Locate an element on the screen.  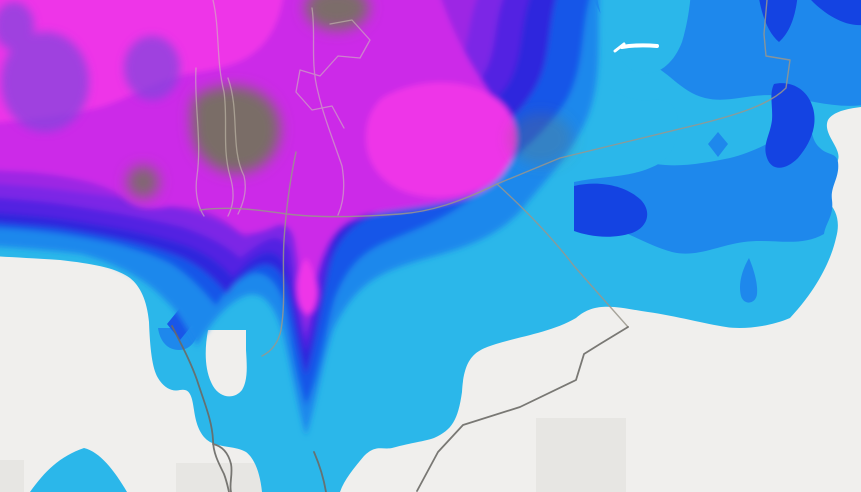
band-level9-core-tongue is located at coordinates (307, 286).